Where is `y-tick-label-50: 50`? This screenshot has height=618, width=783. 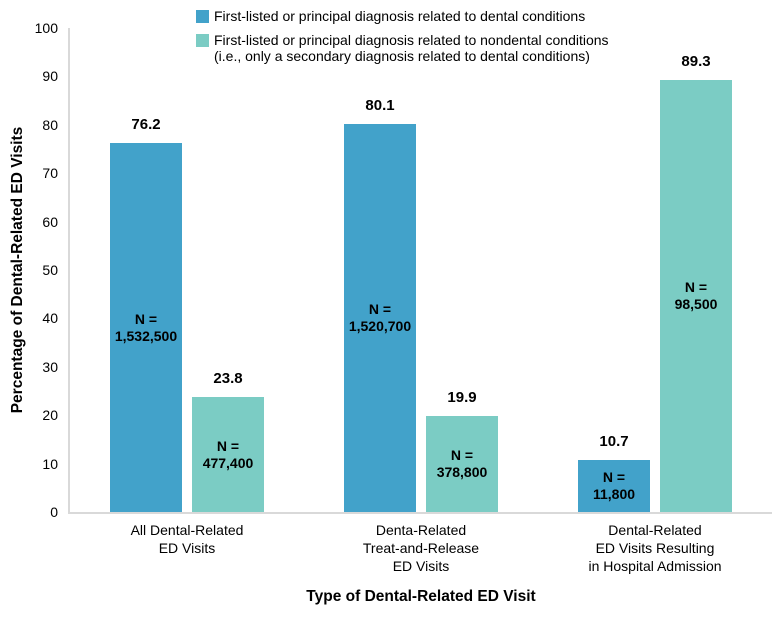 y-tick-label-50: 50 is located at coordinates (50, 270).